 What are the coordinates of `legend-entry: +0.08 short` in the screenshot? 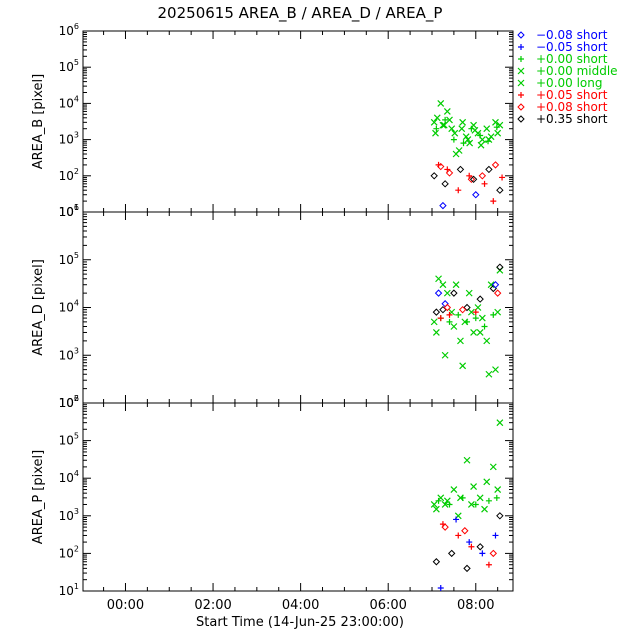 It's located at (562, 107).